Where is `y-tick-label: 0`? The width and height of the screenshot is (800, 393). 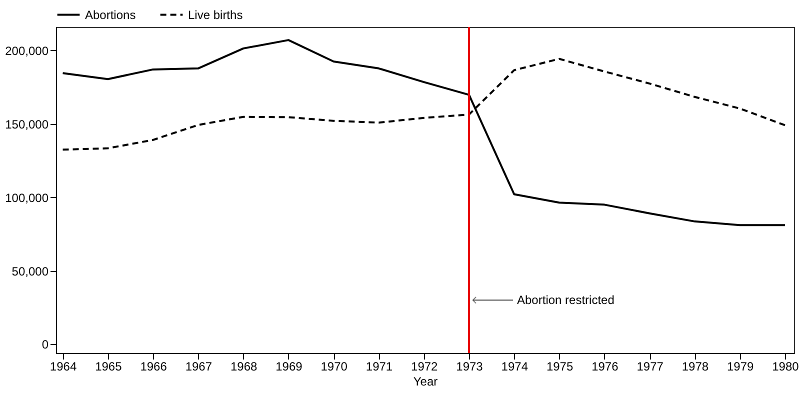 y-tick-label: 0 is located at coordinates (45, 345).